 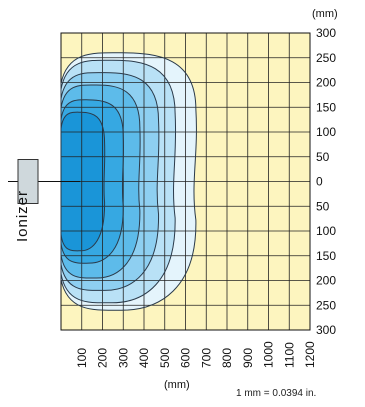 I want to click on x-tick-label: 900, so click(x=248, y=358).